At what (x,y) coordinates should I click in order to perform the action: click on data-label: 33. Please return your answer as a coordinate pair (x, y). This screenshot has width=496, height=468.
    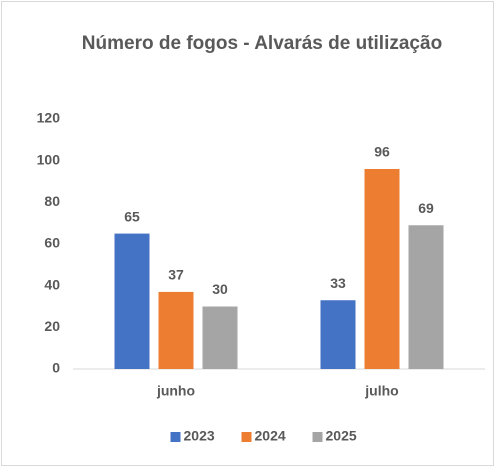
    Looking at the image, I should click on (338, 283).